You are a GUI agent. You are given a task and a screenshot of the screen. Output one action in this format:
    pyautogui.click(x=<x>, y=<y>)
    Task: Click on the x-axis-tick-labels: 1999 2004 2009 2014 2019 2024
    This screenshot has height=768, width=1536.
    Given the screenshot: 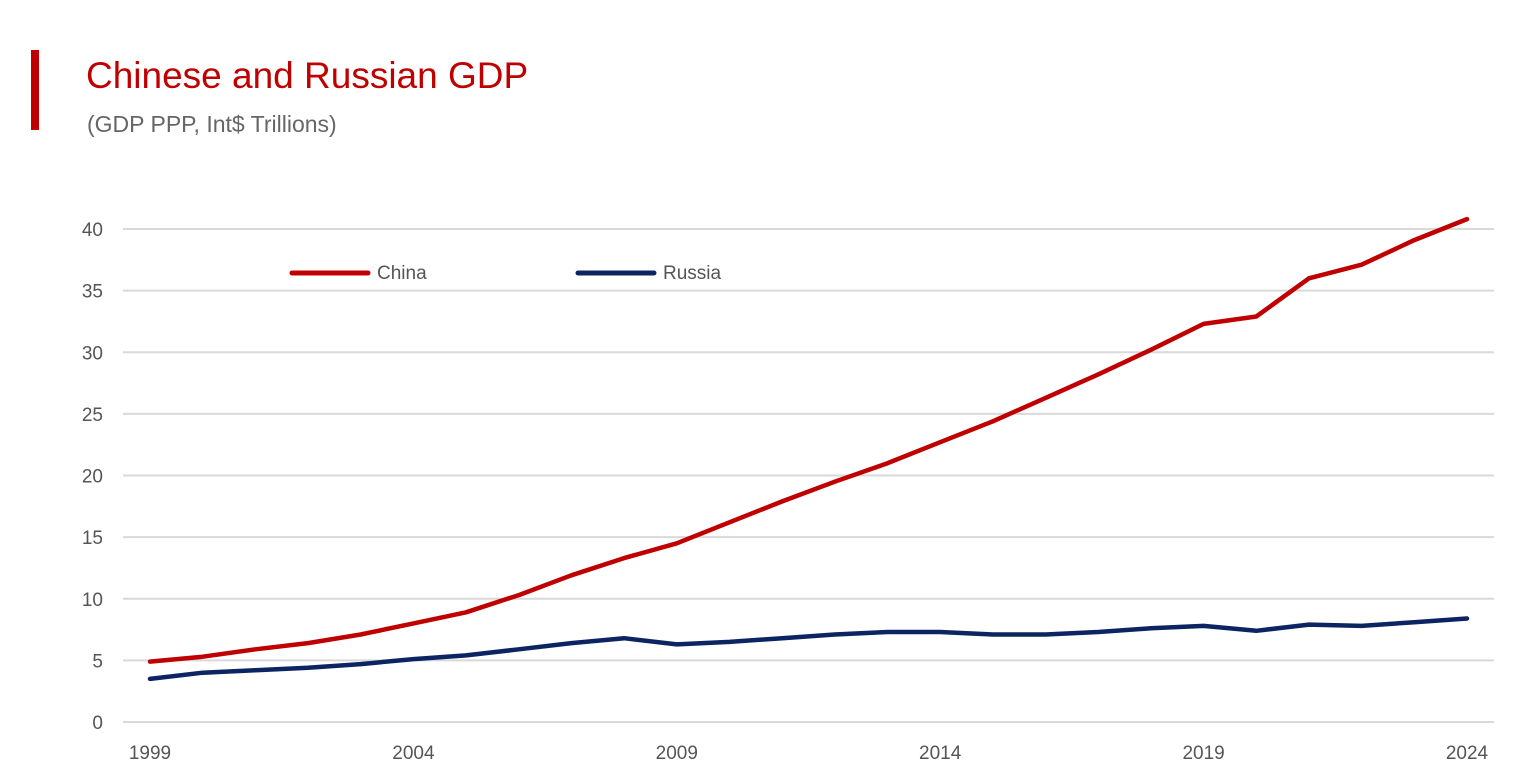 What is the action you would take?
    pyautogui.click(x=809, y=753)
    